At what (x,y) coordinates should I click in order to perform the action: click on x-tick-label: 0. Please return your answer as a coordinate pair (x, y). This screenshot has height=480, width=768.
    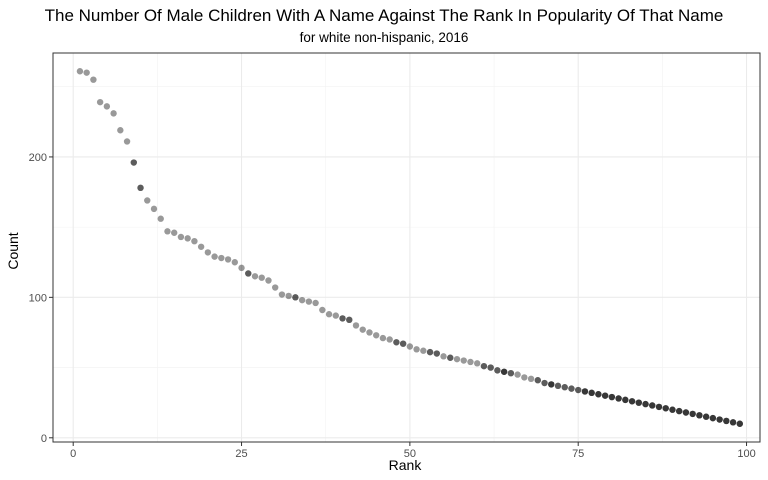
    Looking at the image, I should click on (73, 454).